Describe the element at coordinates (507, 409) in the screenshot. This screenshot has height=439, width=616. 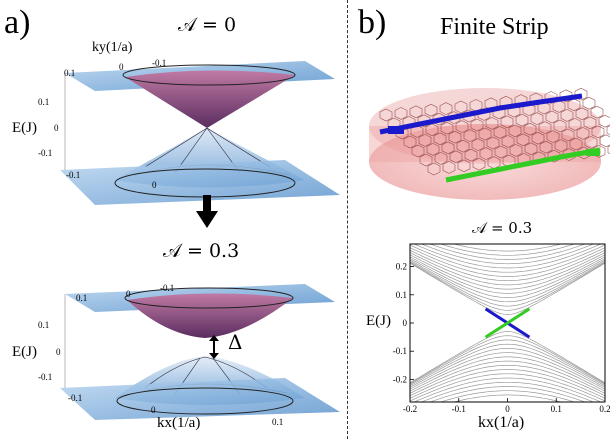
I see `x-tick-label: 0` at that location.